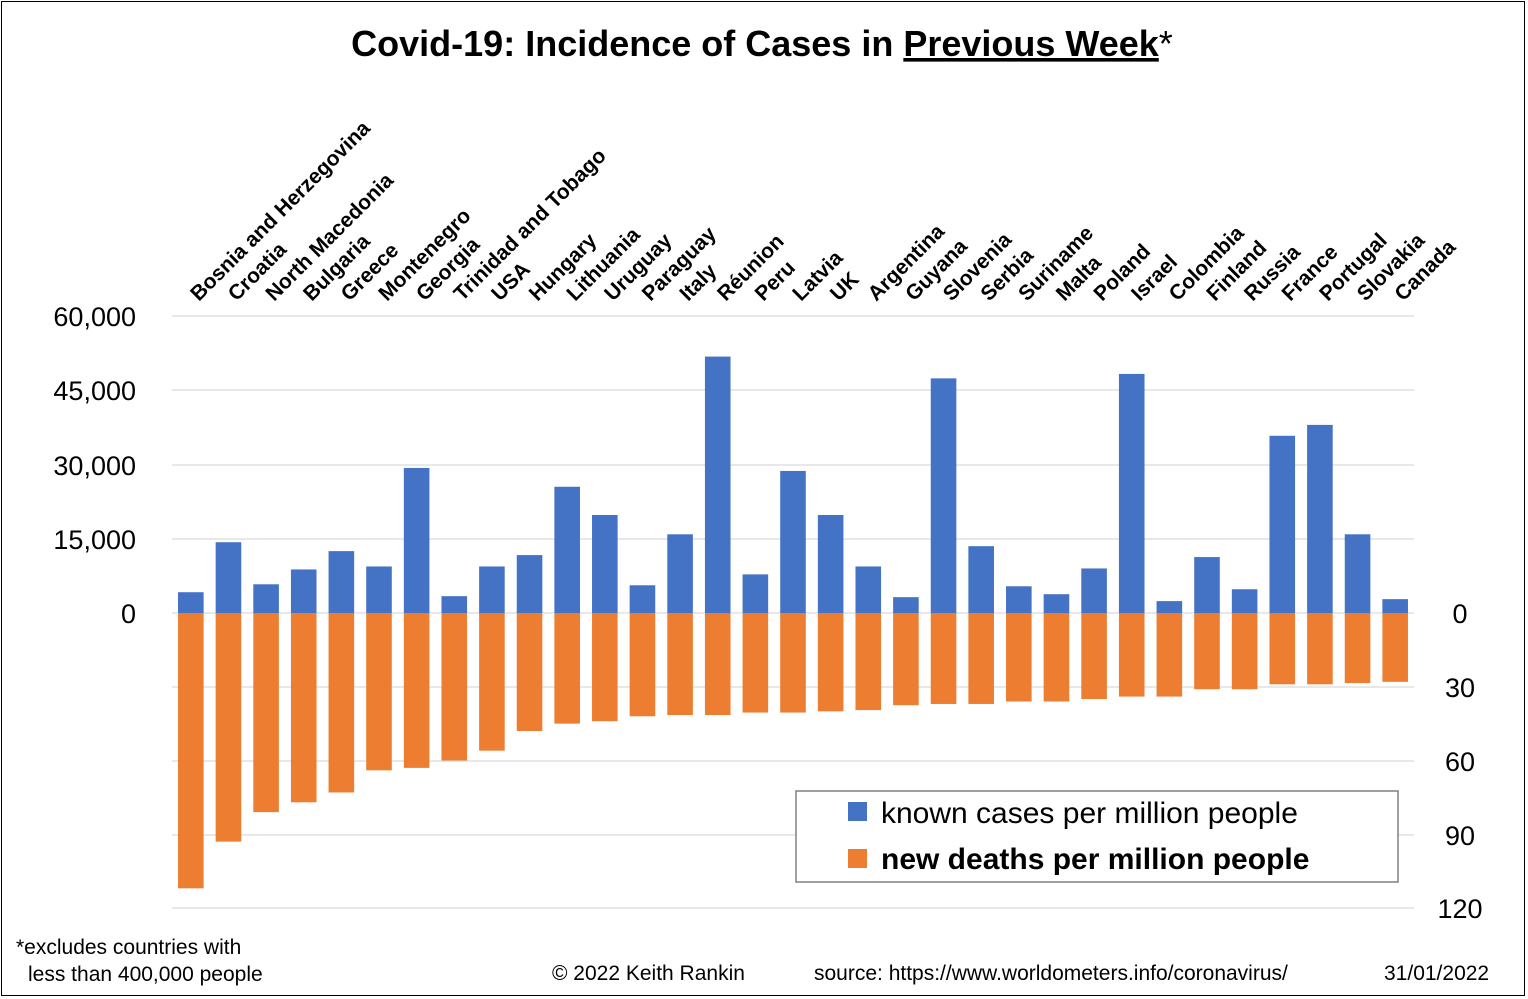 This screenshot has width=1528, height=999. Describe the element at coordinates (857, 858) in the screenshot. I see `legend-swatch-deaths` at that location.